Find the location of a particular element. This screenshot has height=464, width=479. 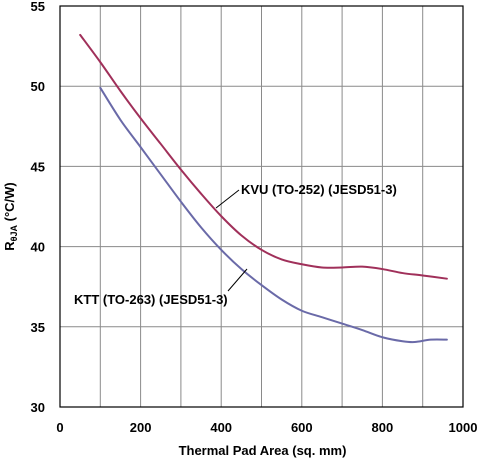

series-label-1: KTT (TO-263) (JESD51-3) is located at coordinates (151, 299).